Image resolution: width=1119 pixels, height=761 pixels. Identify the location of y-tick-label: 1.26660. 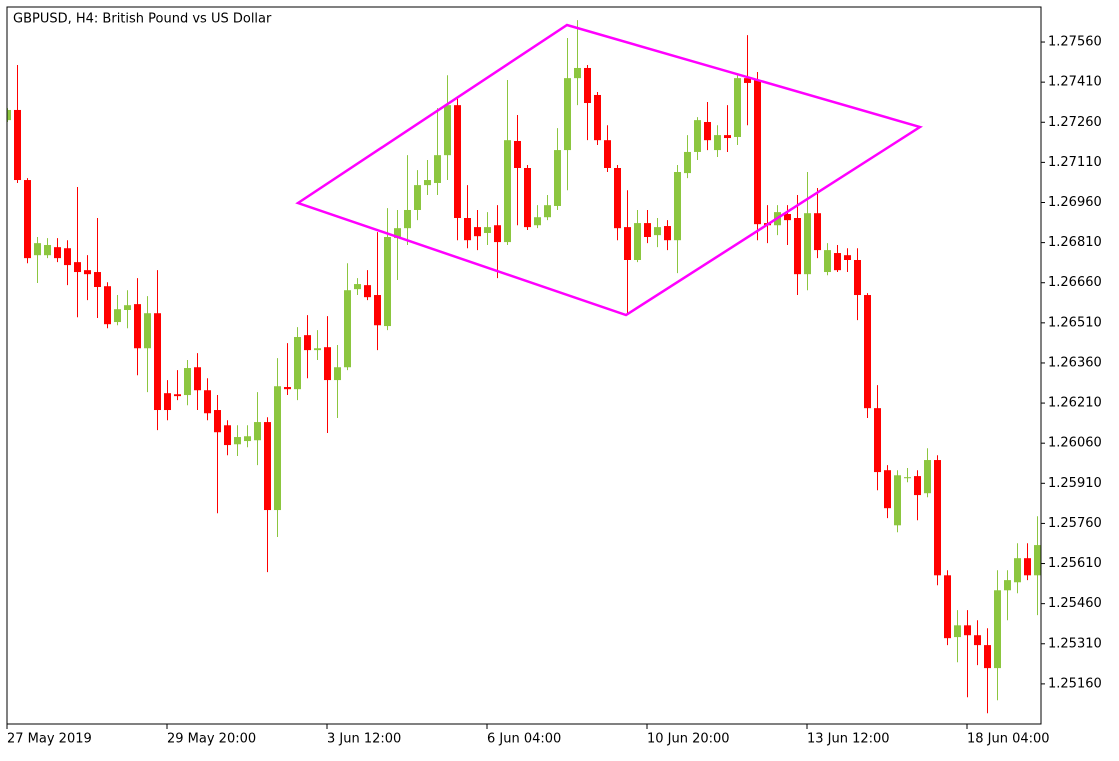
(1075, 282).